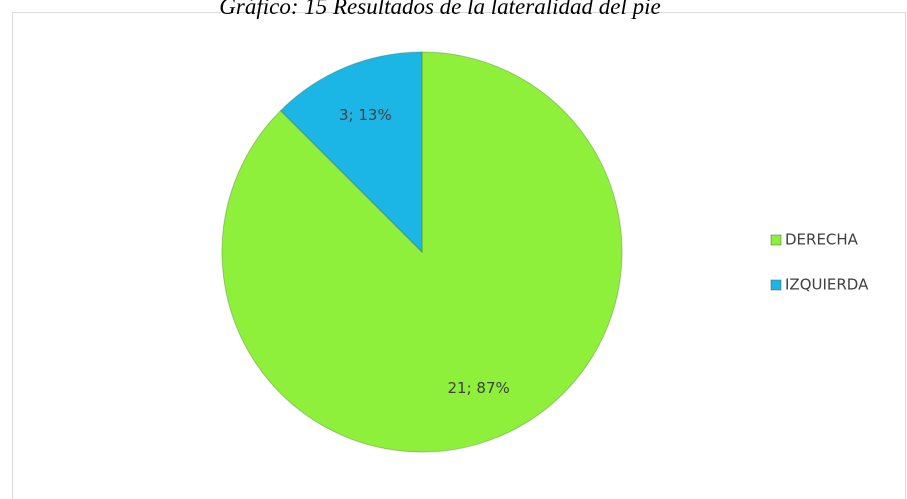 The height and width of the screenshot is (499, 907). Describe the element at coordinates (479, 388) in the screenshot. I see `data-label: 21; 87%` at that location.